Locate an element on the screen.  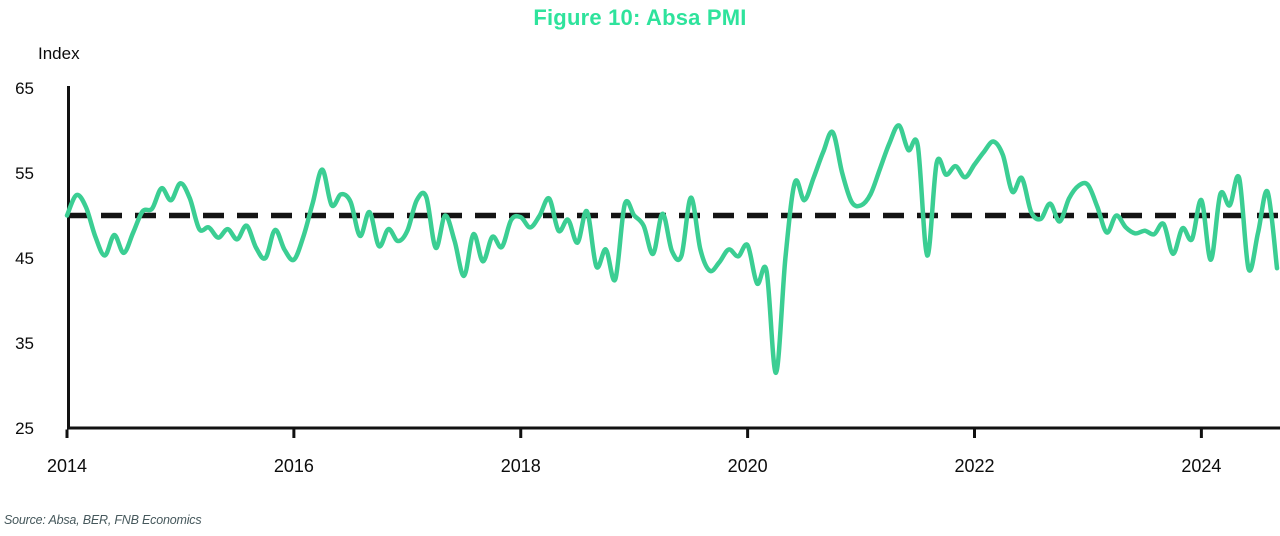
y-tick-label: 55 is located at coordinates (24, 173).